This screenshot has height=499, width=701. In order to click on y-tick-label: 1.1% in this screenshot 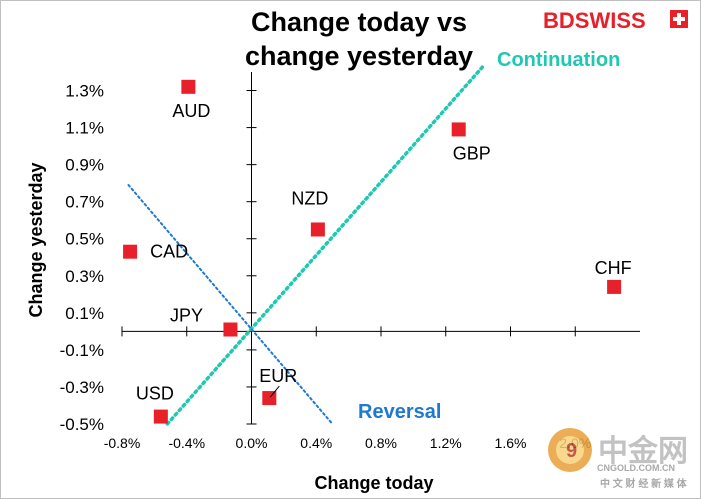, I will do `click(84, 128)`.